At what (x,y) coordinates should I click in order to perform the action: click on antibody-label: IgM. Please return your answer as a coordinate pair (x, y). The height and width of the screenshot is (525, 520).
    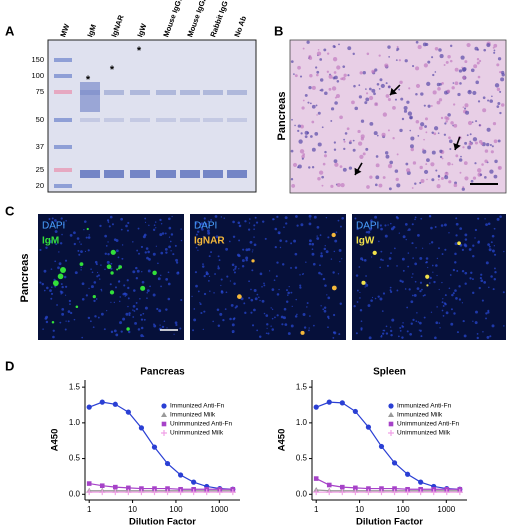
    Looking at the image, I should click on (50, 241).